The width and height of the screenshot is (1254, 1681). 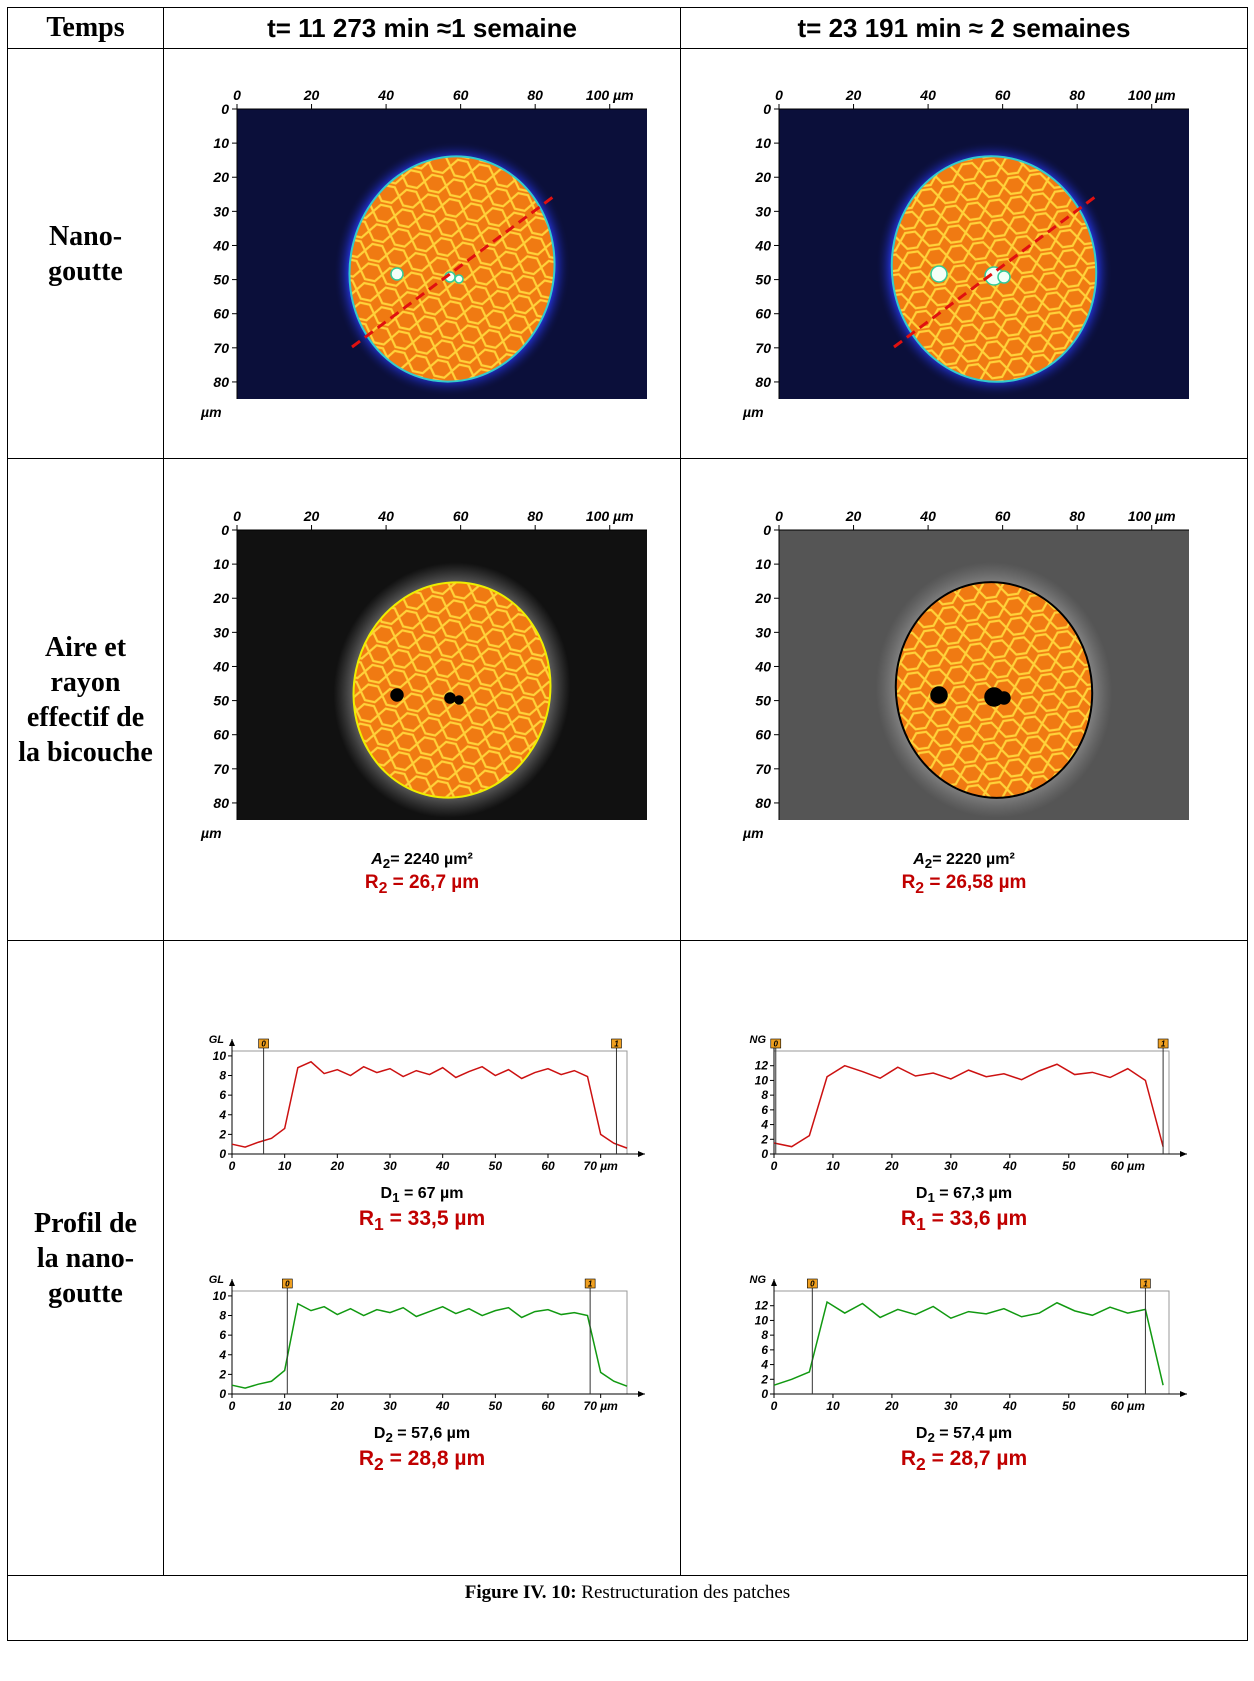 What do you see at coordinates (616, 1043) in the screenshot?
I see `cursor-label: 1` at bounding box center [616, 1043].